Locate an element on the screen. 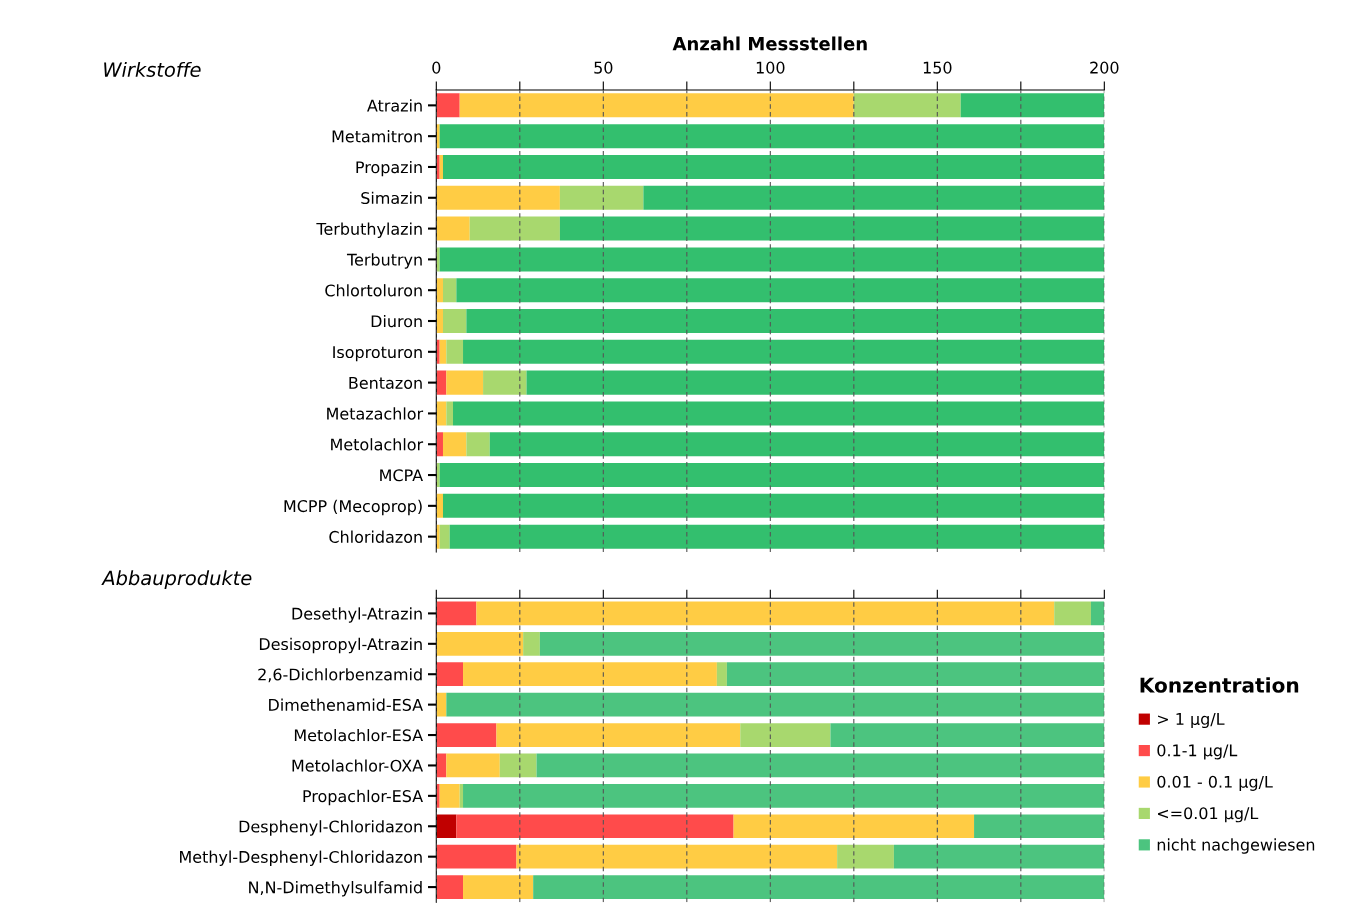  y-tick-label: Metolachlor is located at coordinates (377, 444).